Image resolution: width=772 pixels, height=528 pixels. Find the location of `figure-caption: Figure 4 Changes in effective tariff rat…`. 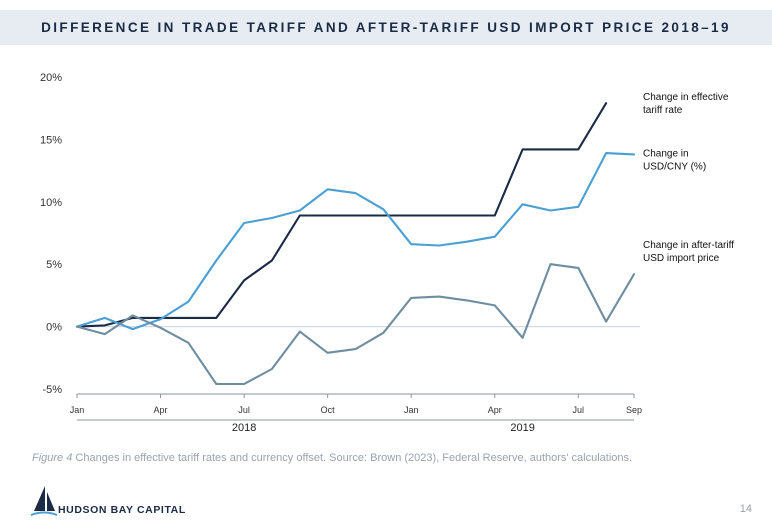

figure-caption: Figure 4 Changes in effective tariff rat… is located at coordinates (332, 458).